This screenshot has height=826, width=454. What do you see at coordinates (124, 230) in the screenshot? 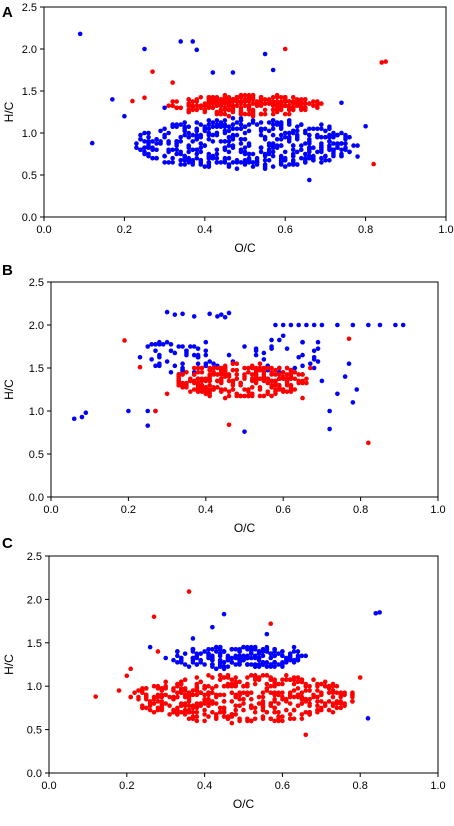
I see `x-tick-label: 0.2` at bounding box center [124, 230].